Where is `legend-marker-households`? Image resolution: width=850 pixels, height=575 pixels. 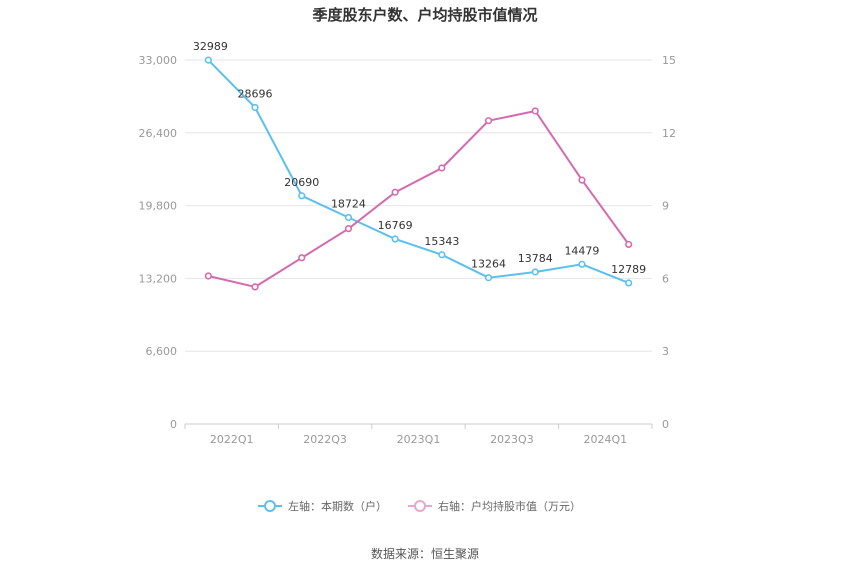 legend-marker-households is located at coordinates (270, 506).